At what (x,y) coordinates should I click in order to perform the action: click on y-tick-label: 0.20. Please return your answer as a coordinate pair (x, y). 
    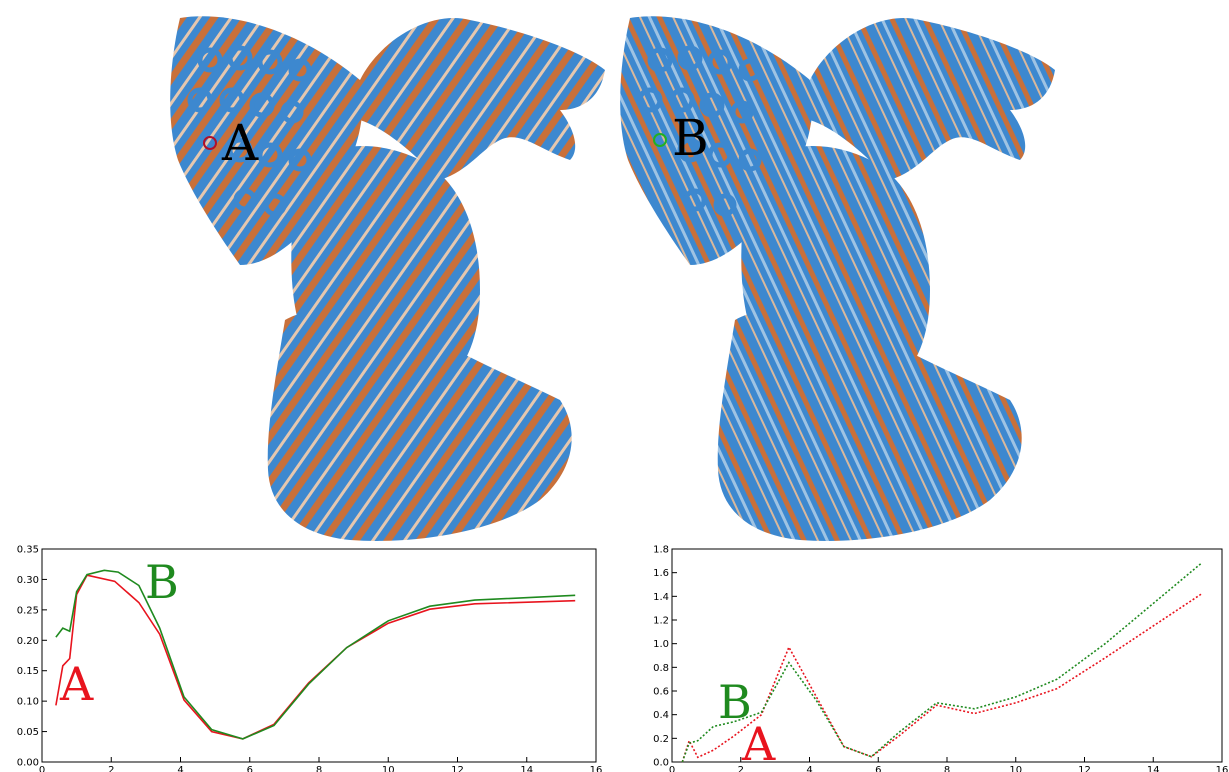
    Looking at the image, I should click on (28, 641).